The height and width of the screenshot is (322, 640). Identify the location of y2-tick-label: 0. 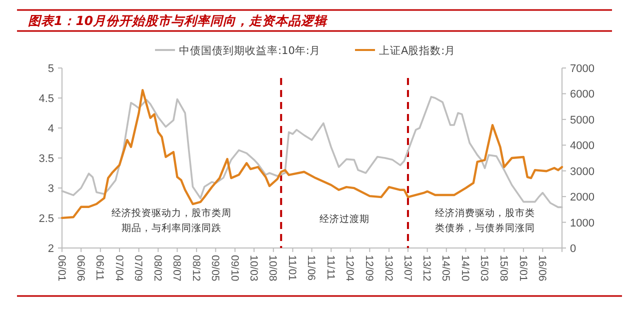
(573, 249).